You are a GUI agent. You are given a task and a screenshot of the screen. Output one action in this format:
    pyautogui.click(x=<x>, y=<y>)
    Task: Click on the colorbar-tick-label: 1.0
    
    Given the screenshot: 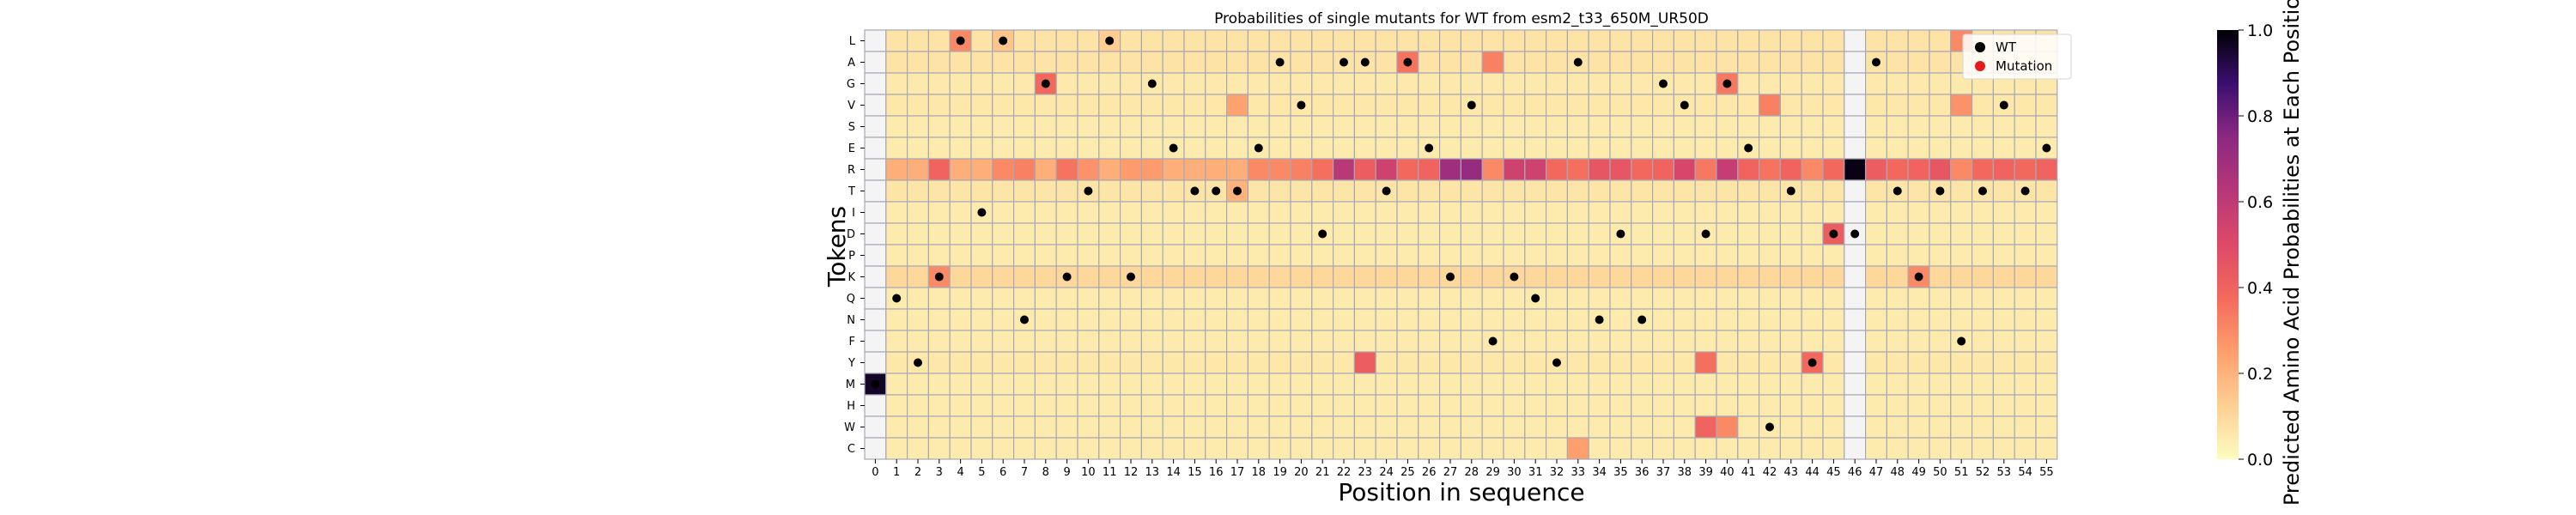 What is the action you would take?
    pyautogui.click(x=2260, y=30)
    